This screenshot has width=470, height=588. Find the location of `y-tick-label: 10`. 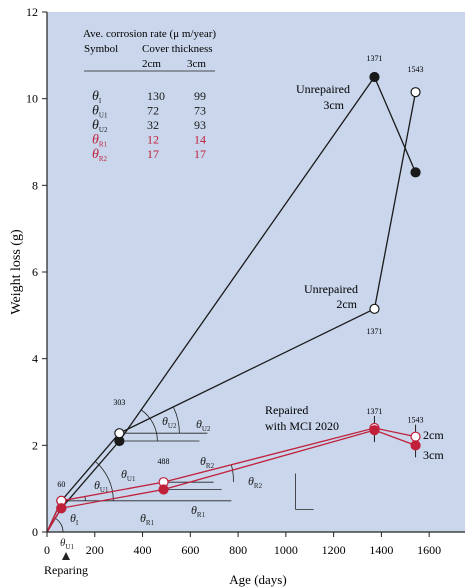

y-tick-label: 10 is located at coordinates (32, 99).